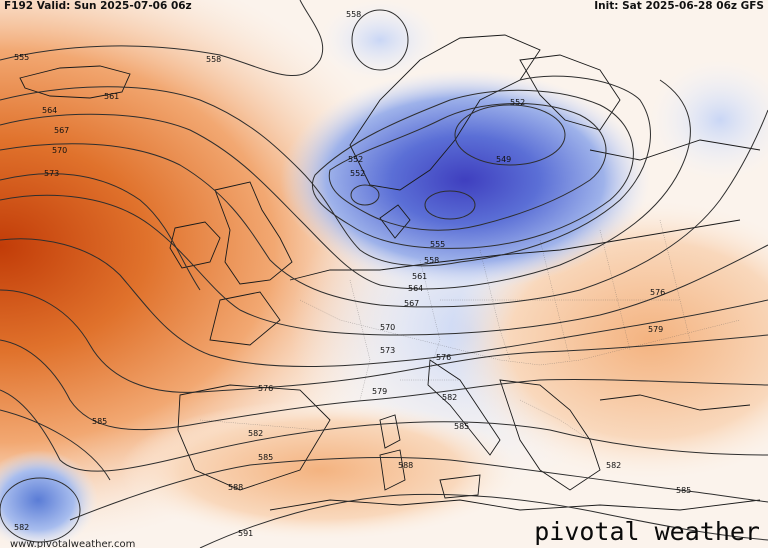 The width and height of the screenshot is (768, 548). Describe the element at coordinates (570, 92) in the screenshot. I see `finland-outline` at that location.